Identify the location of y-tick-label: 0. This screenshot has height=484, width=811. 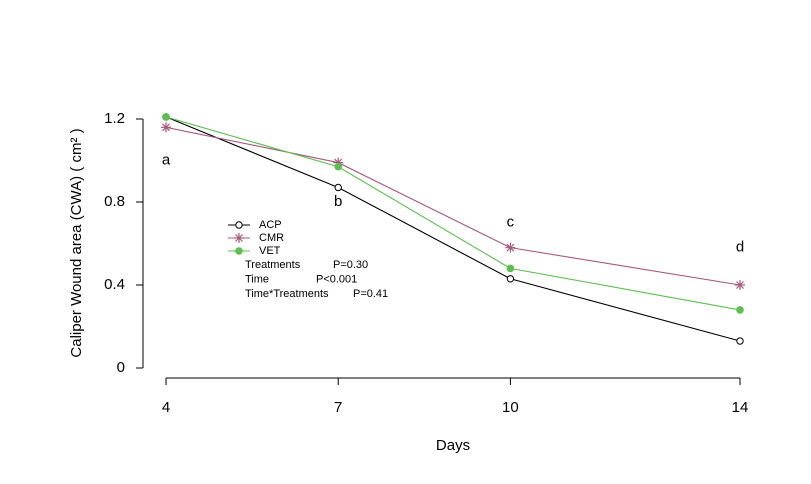
(121, 367).